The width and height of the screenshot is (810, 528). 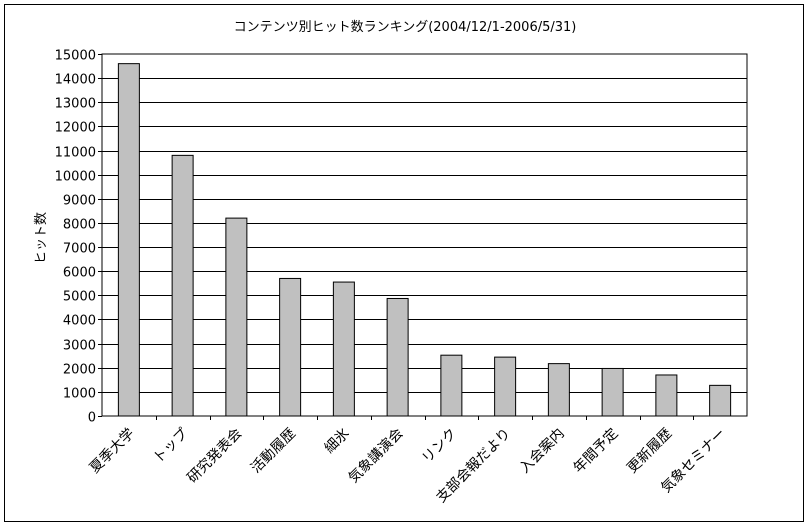 What do you see at coordinates (170, 446) in the screenshot?
I see `x-tick-label: トップ` at bounding box center [170, 446].